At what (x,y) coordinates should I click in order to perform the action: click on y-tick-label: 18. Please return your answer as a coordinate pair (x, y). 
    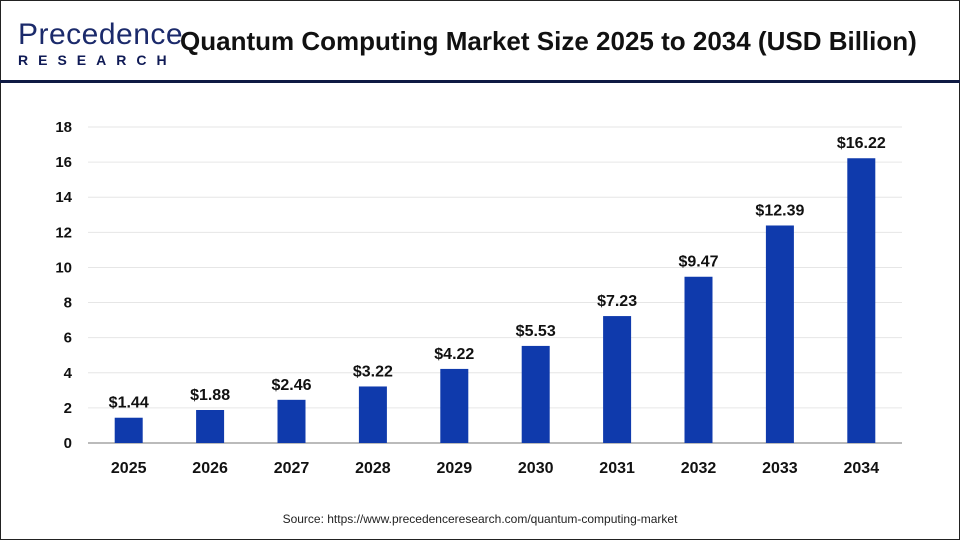
    Looking at the image, I should click on (63, 127).